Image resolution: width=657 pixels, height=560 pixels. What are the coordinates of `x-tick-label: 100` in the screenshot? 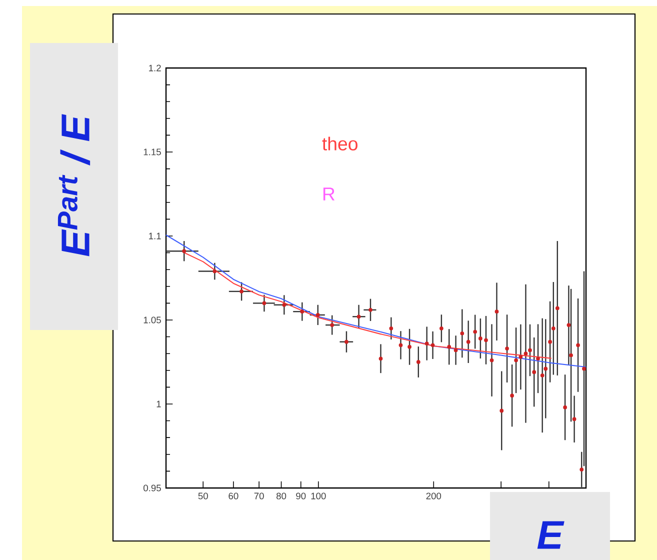 It's located at (318, 496).